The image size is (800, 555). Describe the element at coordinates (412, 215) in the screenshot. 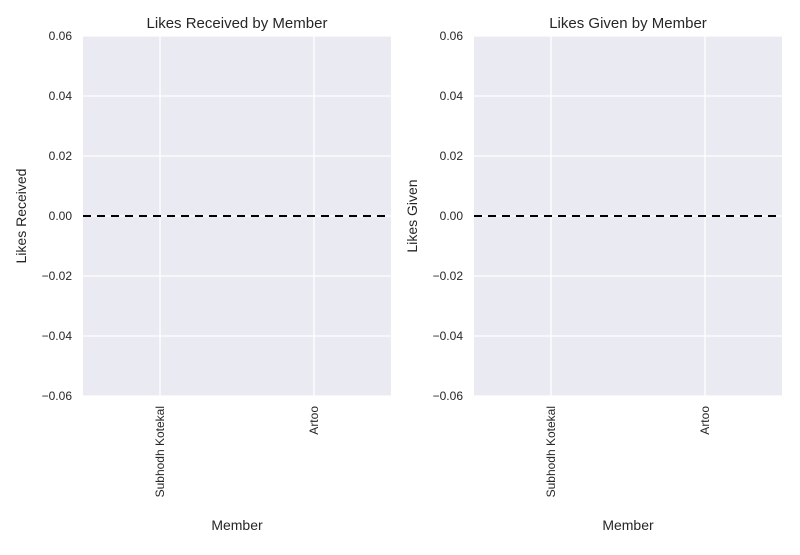

I see `y-axis-label: Likes Given` at that location.